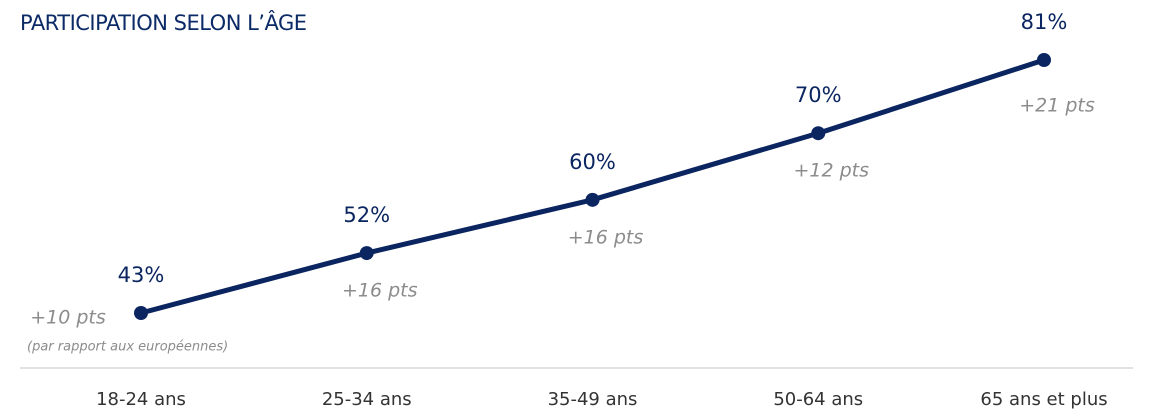  What do you see at coordinates (68, 318) in the screenshot?
I see `annotation: +10 pts` at bounding box center [68, 318].